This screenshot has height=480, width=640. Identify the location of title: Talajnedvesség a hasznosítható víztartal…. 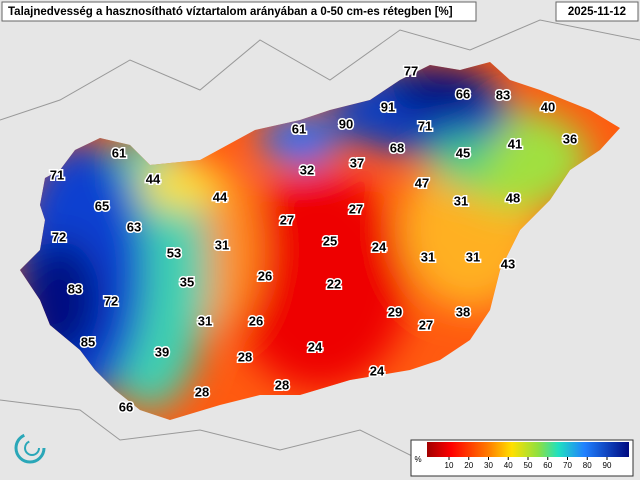
(230, 12).